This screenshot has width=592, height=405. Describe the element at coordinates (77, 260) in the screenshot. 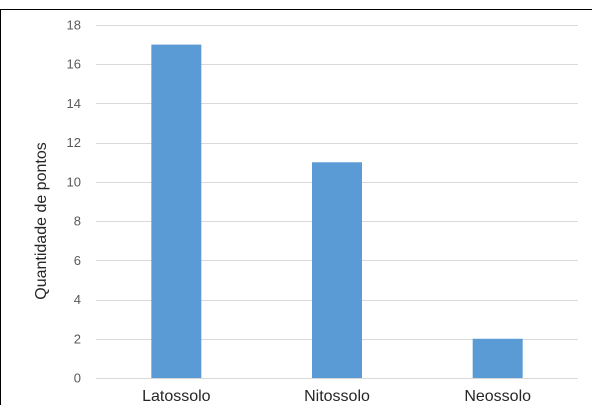

I see `y-tick-label: 6` at that location.